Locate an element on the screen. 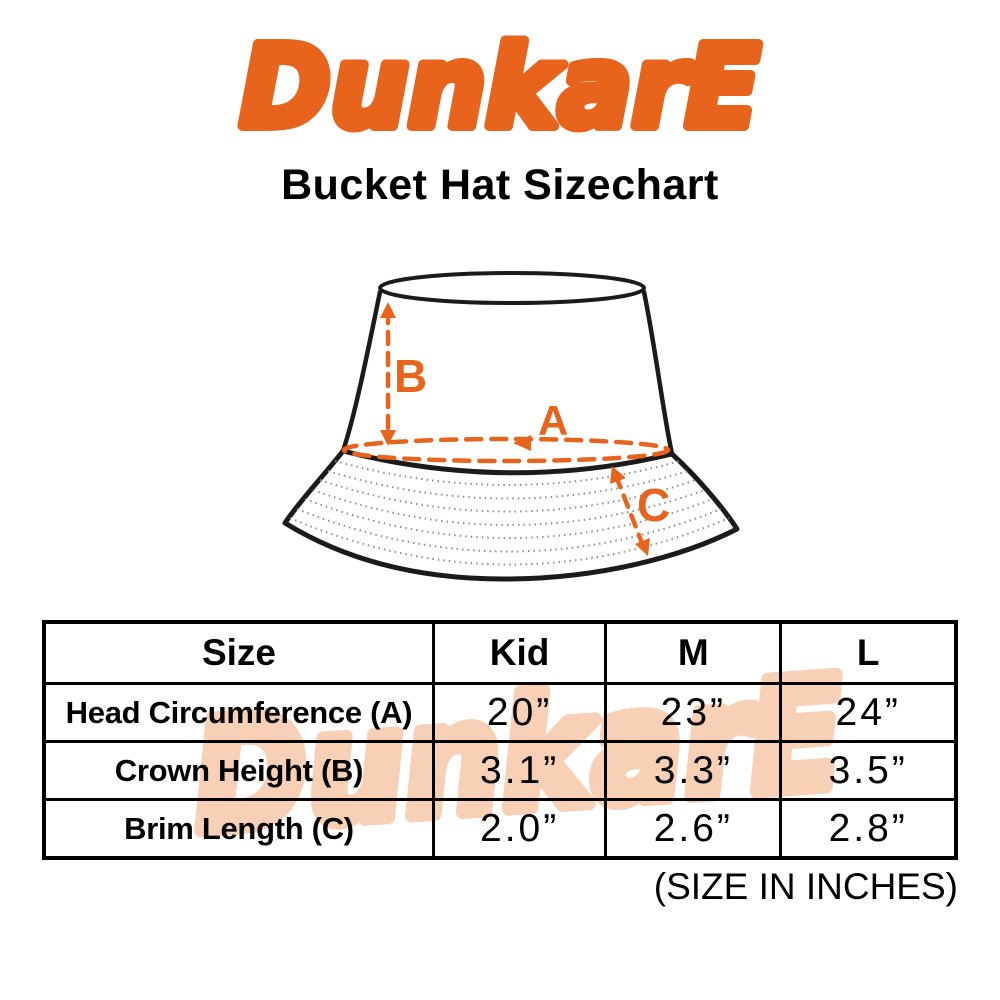 This screenshot has width=1000, height=1000. cell-value: 20” is located at coordinates (519, 712).